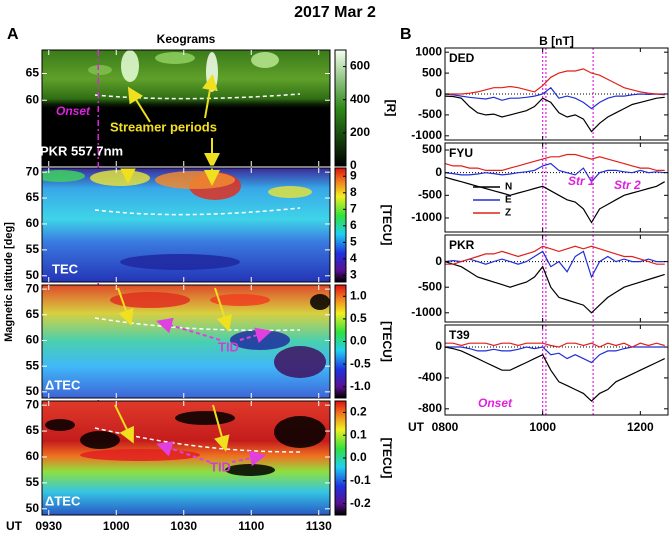 This screenshot has height=537, width=671. Describe the element at coordinates (556, 41) in the screenshot. I see `panel-title: B [nT]` at that location.